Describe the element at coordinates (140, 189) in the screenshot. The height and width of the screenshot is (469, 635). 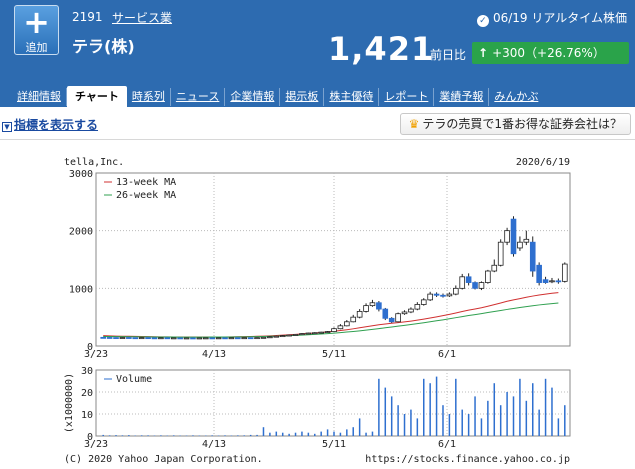
I see `price-legend: 13-week MA 26-week MA` at that location.